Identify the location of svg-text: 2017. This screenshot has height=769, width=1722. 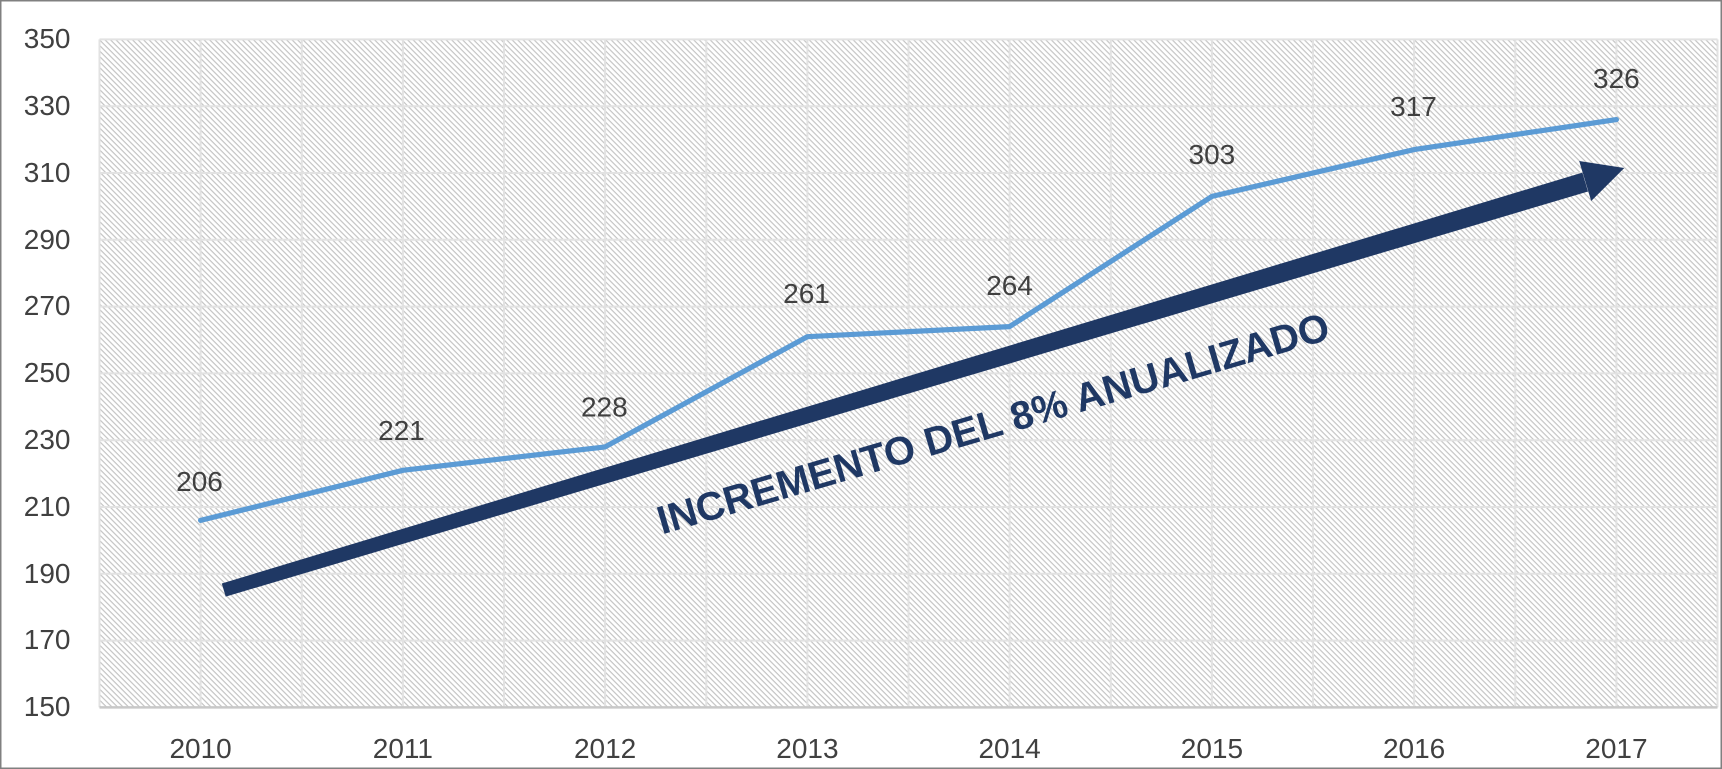
(1616, 748).